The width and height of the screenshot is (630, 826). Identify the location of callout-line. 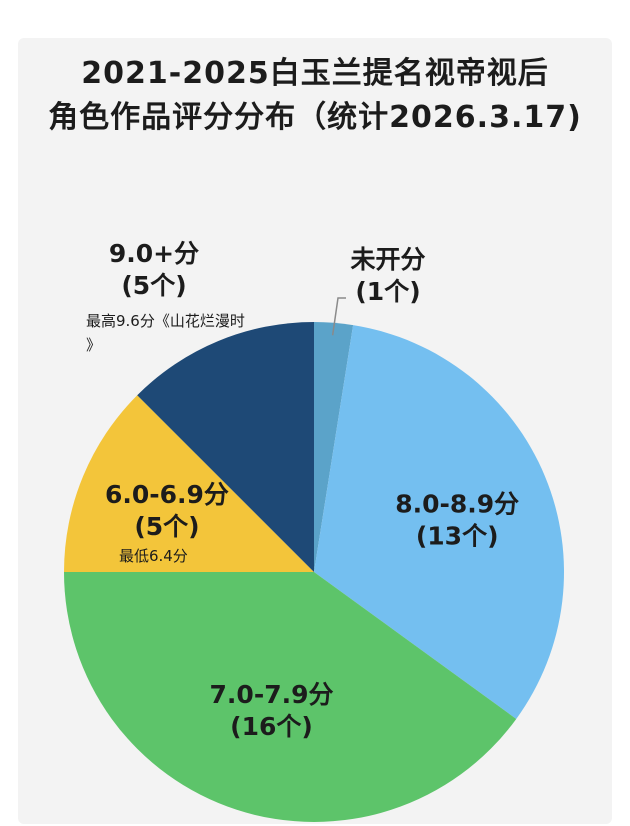
(338, 316).